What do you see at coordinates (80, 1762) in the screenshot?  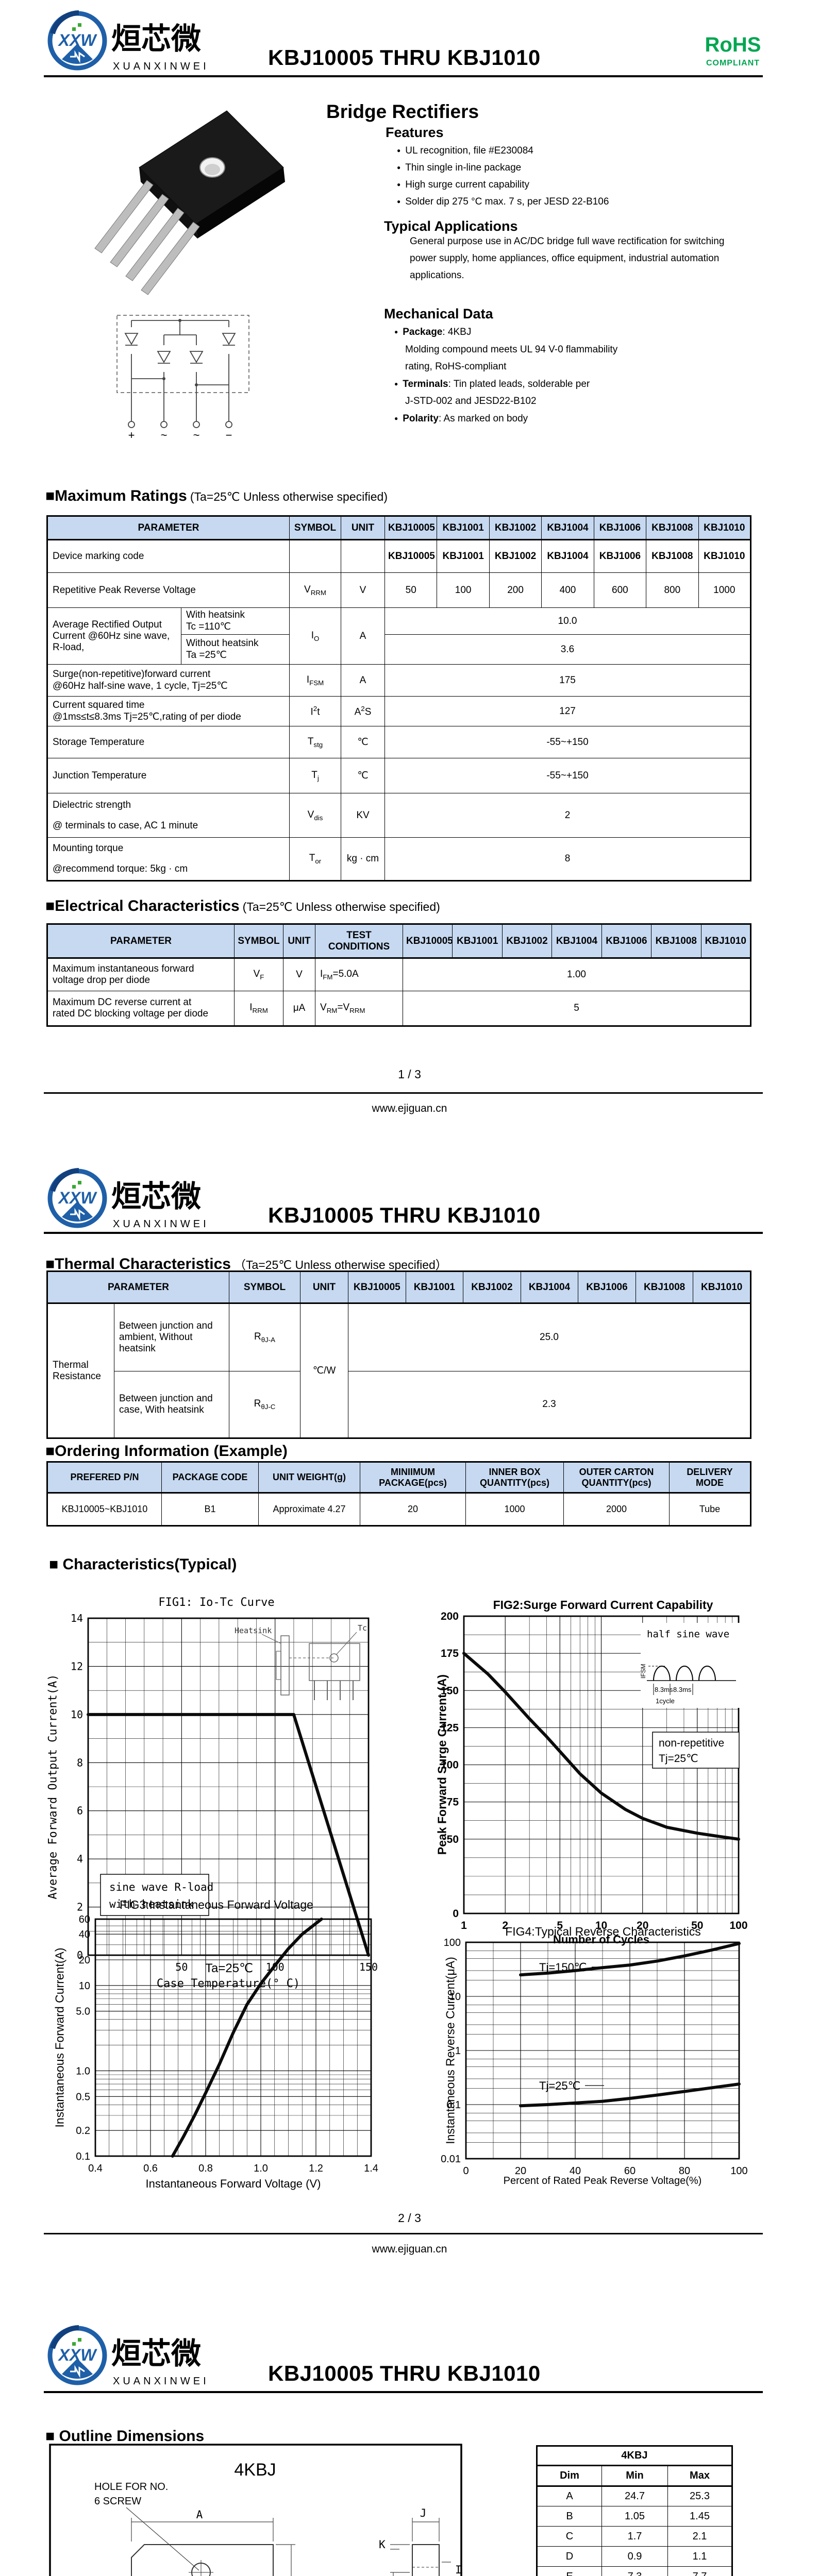 I see `y-tick-label: 8` at bounding box center [80, 1762].